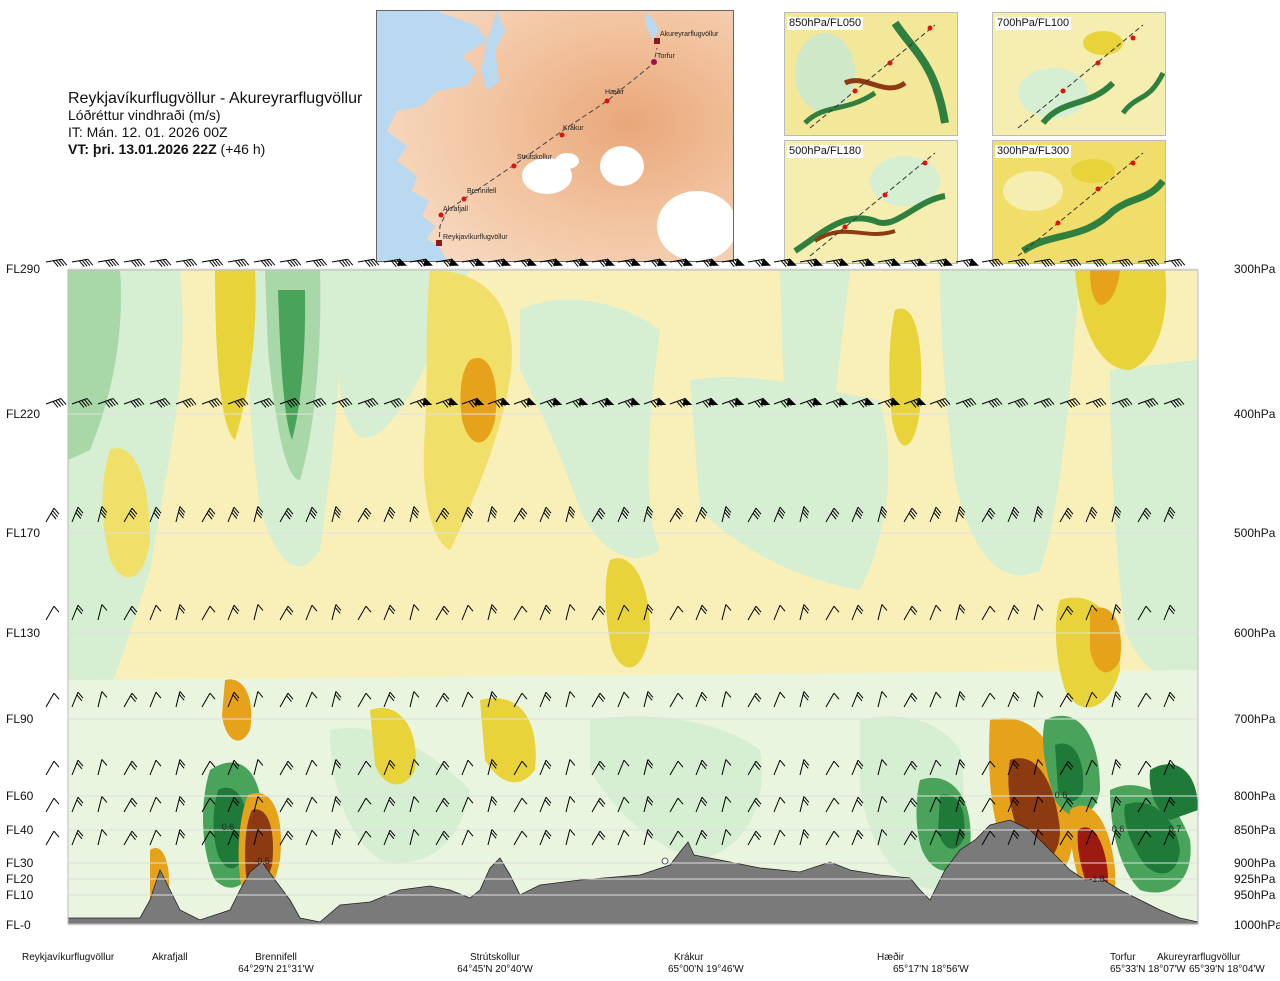 The image size is (1280, 981). What do you see at coordinates (1175, 829) in the screenshot?
I see `value-annotation: 0.7` at bounding box center [1175, 829].